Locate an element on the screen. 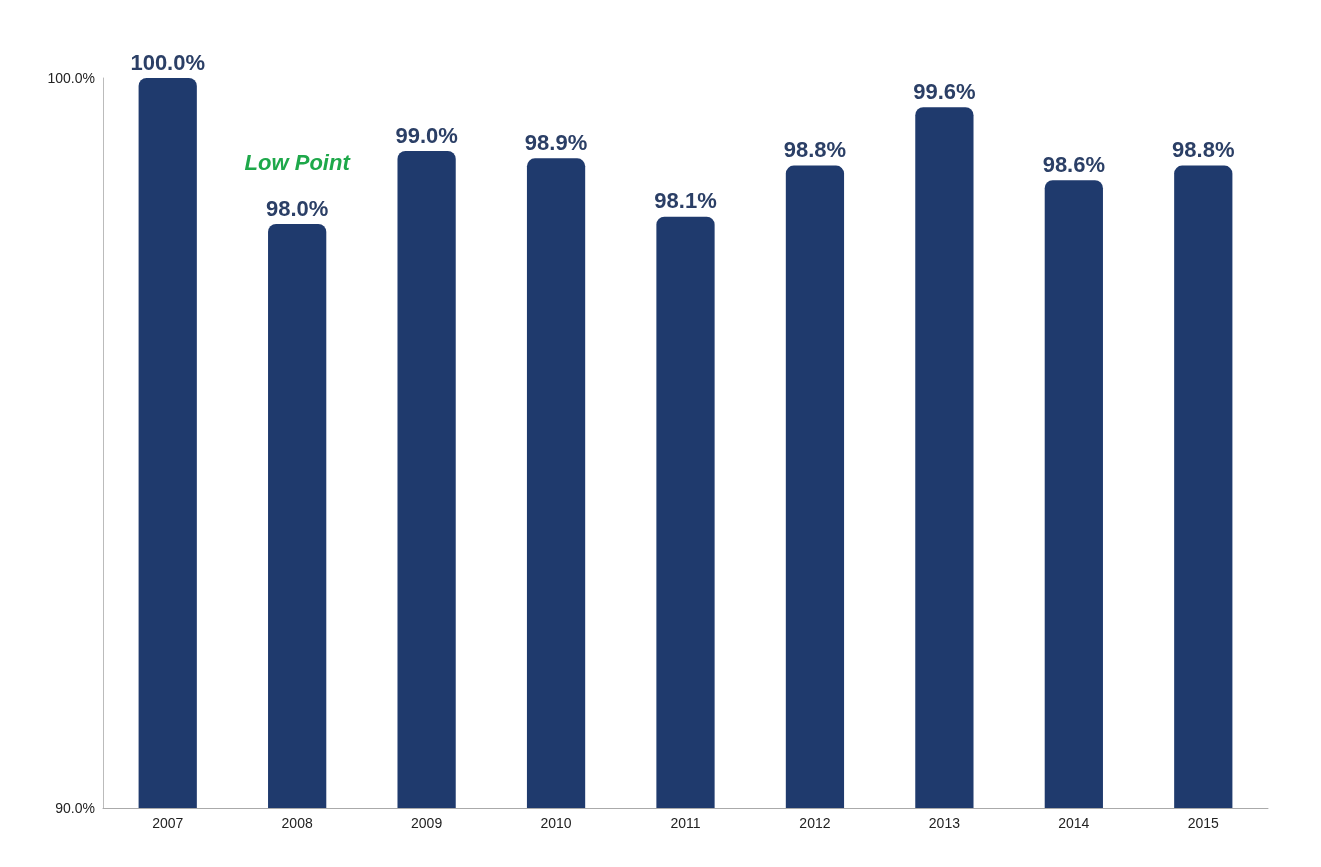 The width and height of the screenshot is (1321, 867). x-tick-label: 2012 is located at coordinates (815, 823).